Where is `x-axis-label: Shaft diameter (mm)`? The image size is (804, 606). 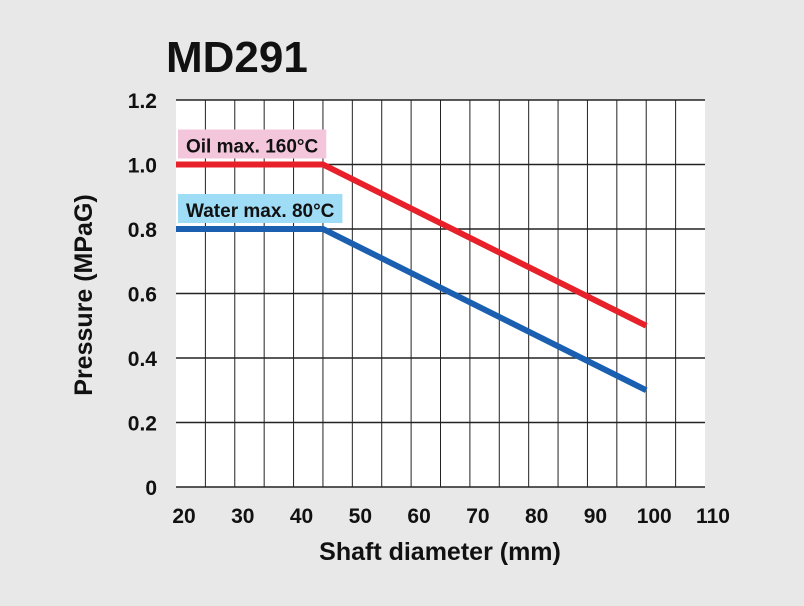 x-axis-label: Shaft diameter (mm) is located at coordinates (440, 552).